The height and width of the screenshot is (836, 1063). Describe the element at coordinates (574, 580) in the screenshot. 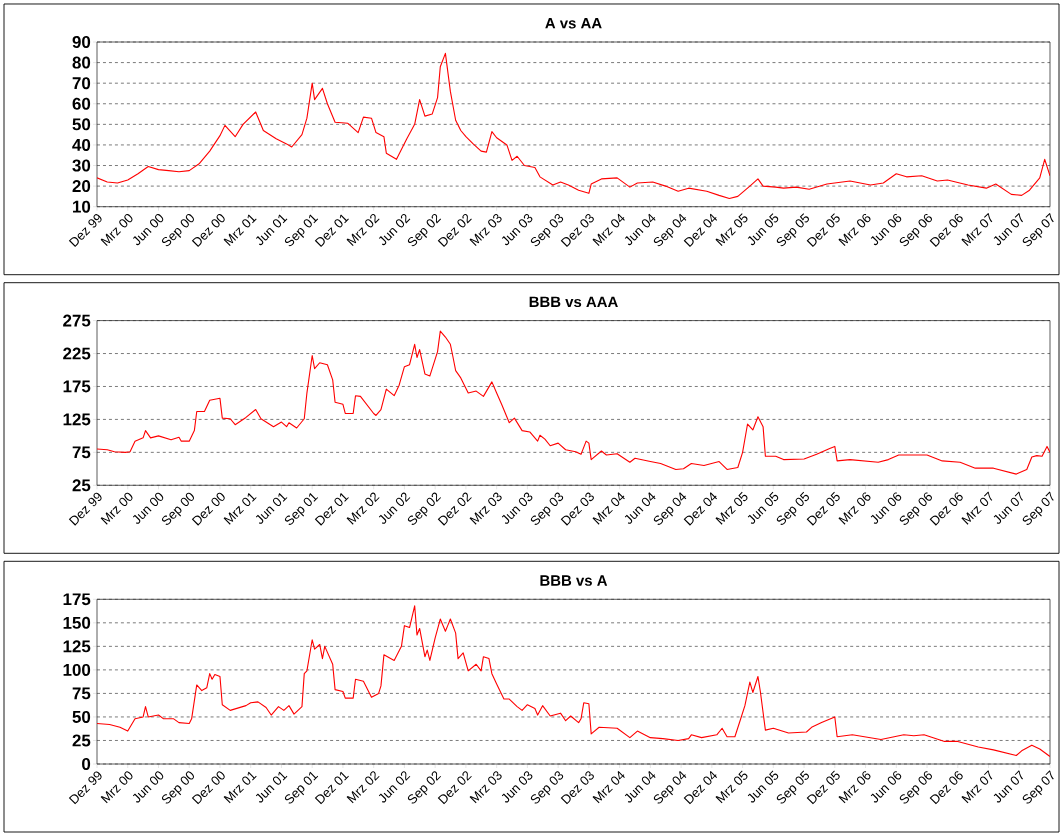

I see `chart-title: BBB vs A` at that location.